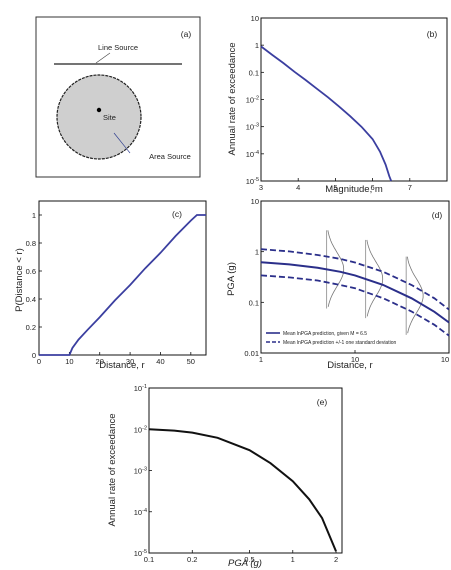  What do you see at coordinates (122, 285) in the screenshot?
I see `panel-c-series-line` at bounding box center [122, 285].